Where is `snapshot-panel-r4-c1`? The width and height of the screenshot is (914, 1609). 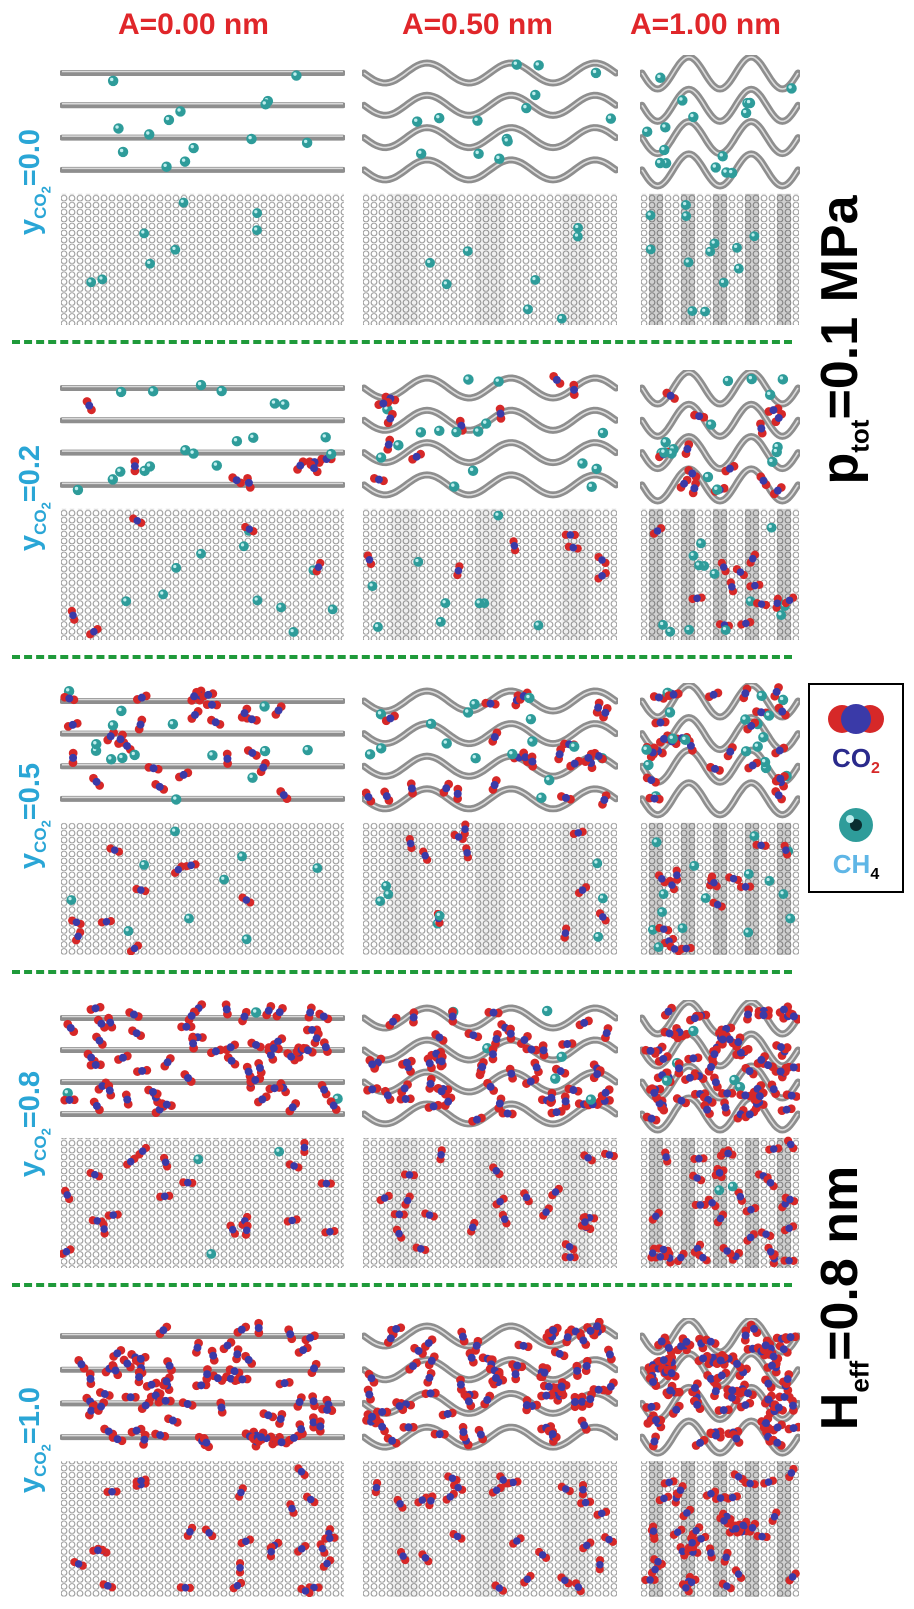
snapshot-panel-r4-c1 is located at coordinates (490, 1457).